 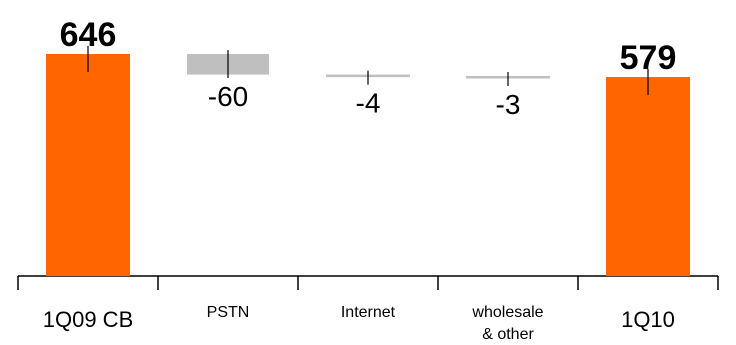 I want to click on total-value-label: 646, so click(x=88, y=35).